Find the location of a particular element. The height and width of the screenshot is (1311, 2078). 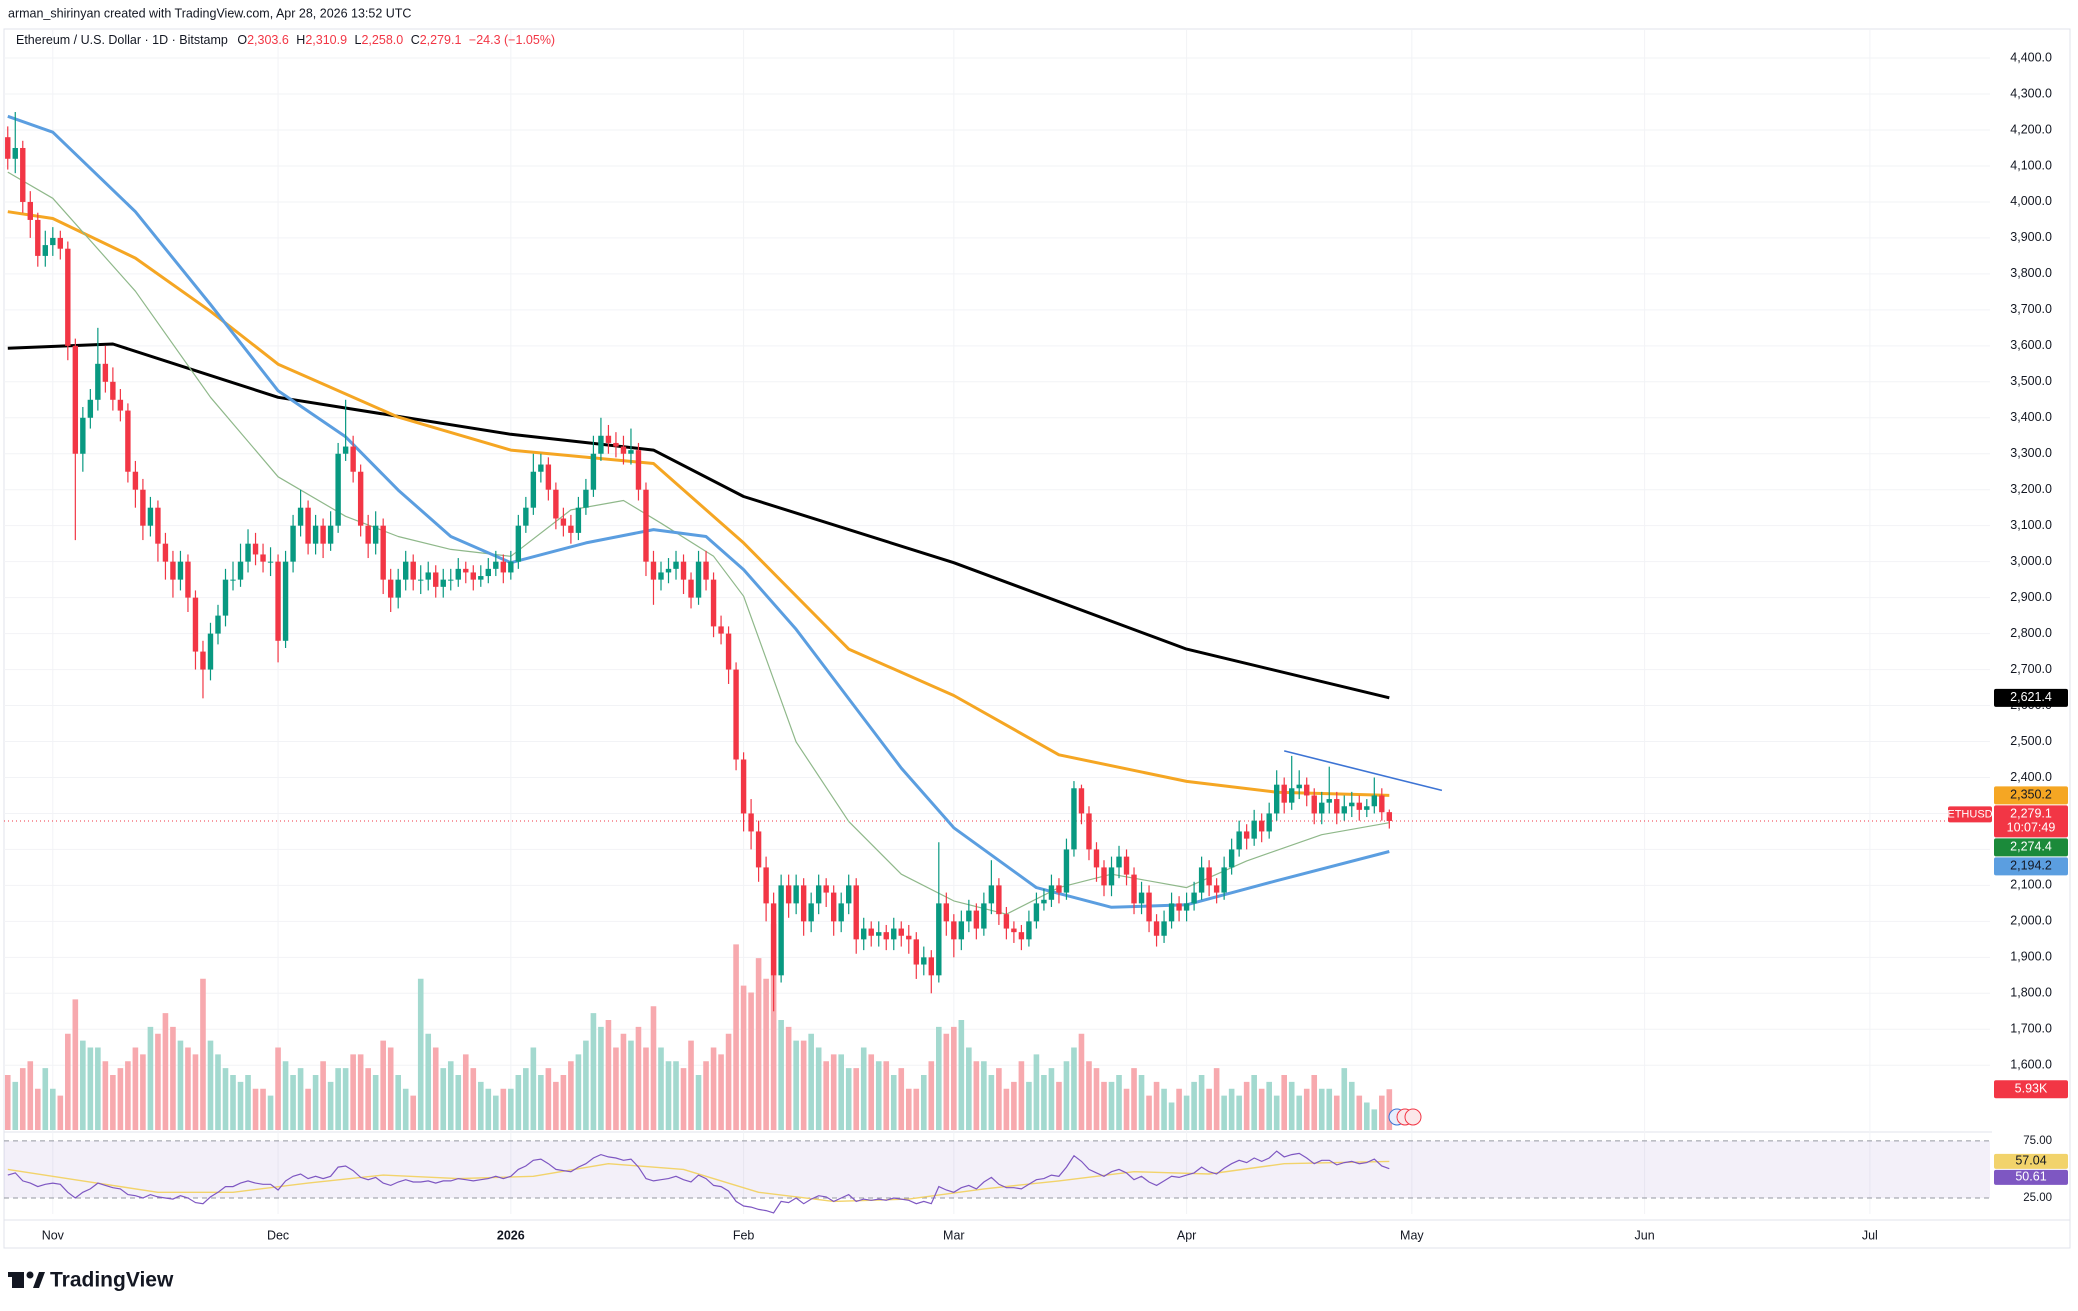

rsi-ma-line is located at coordinates (698, 1181).